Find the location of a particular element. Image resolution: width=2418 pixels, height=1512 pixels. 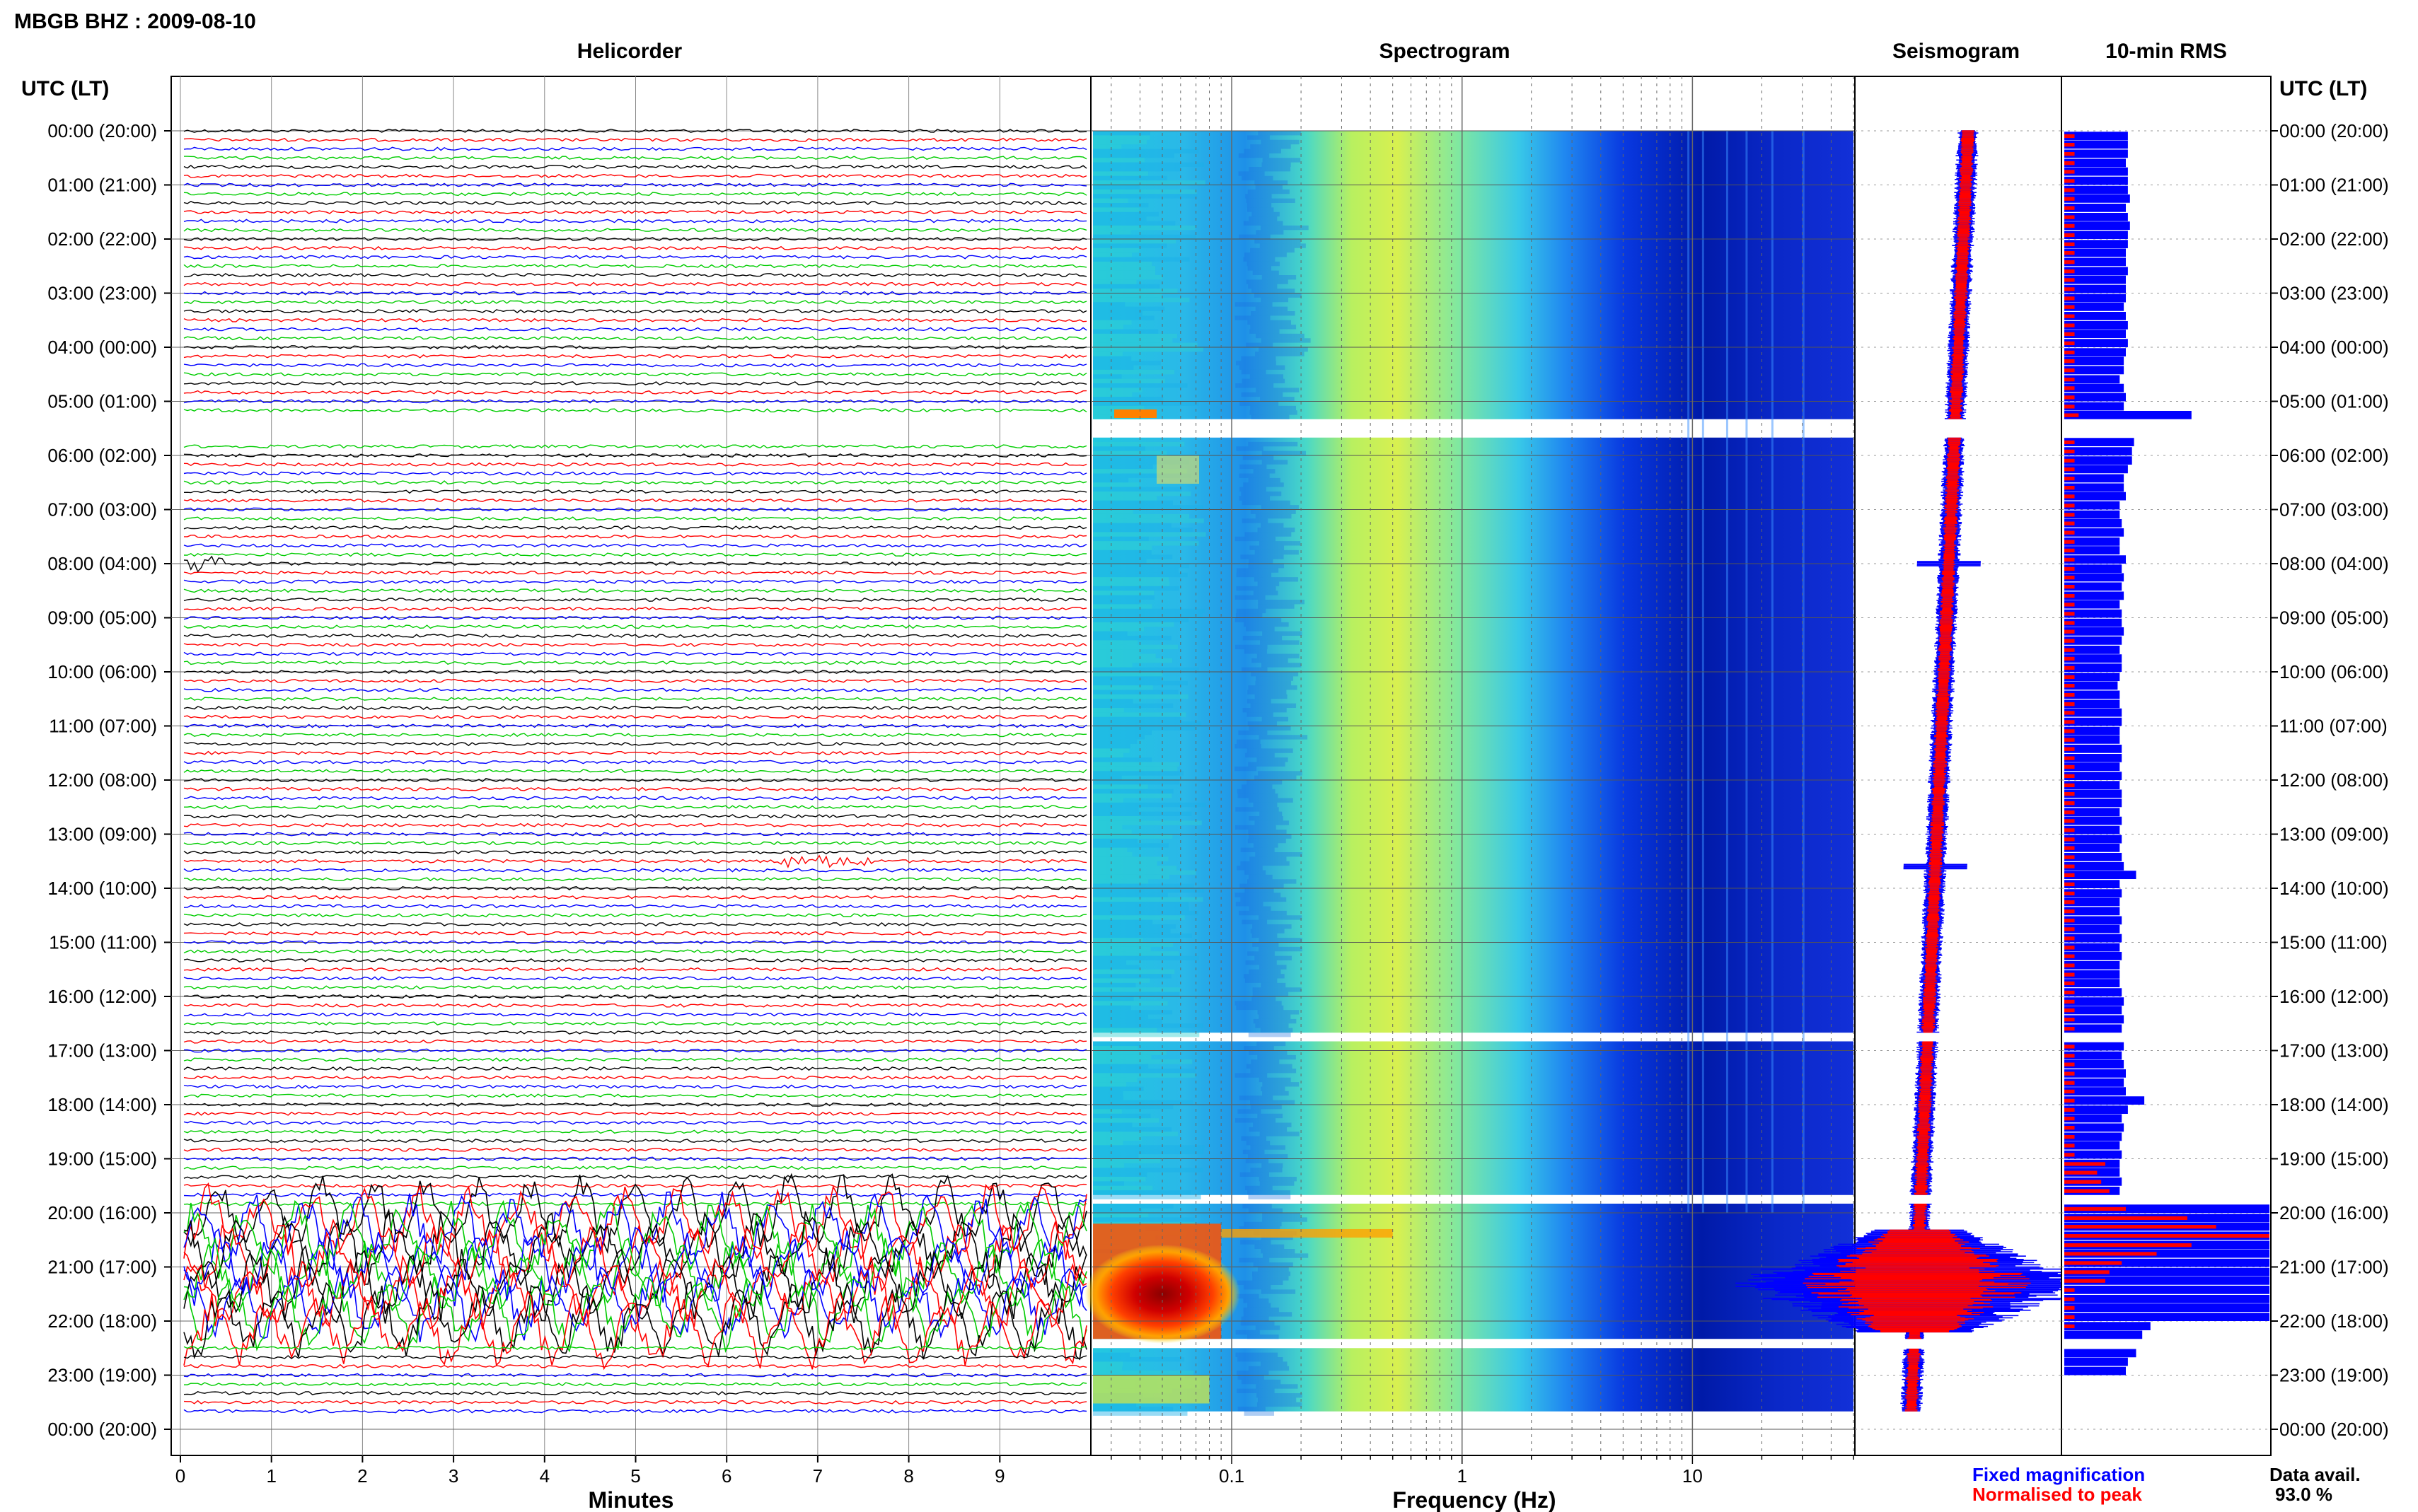

legend-fixed-magnification: Fixed magnification is located at coordinates (2058, 1474).